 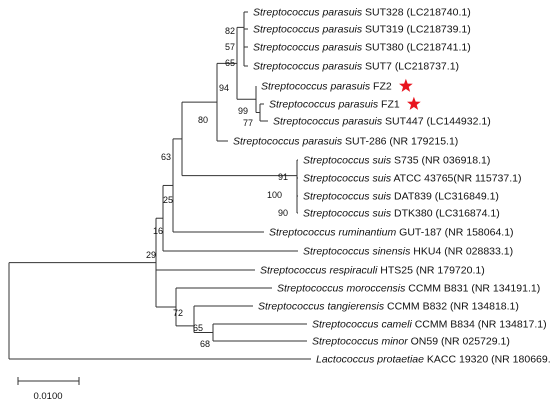 What do you see at coordinates (440, 161) in the screenshot?
I see `taxon-strain: S735 (NR 036918.1)` at bounding box center [440, 161].